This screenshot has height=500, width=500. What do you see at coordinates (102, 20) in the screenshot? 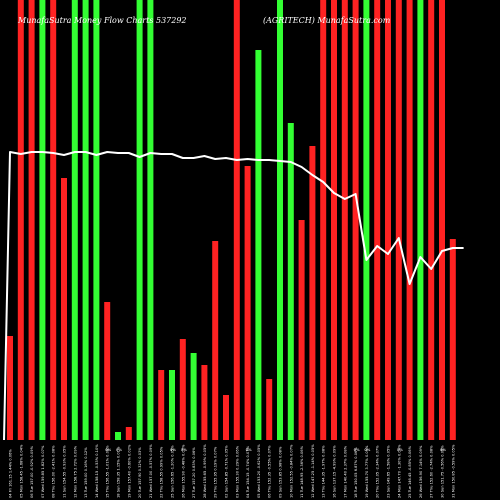
I see `chart-title-left: MunafaSutra Money Flow Charts 537292` at bounding box center [102, 20].